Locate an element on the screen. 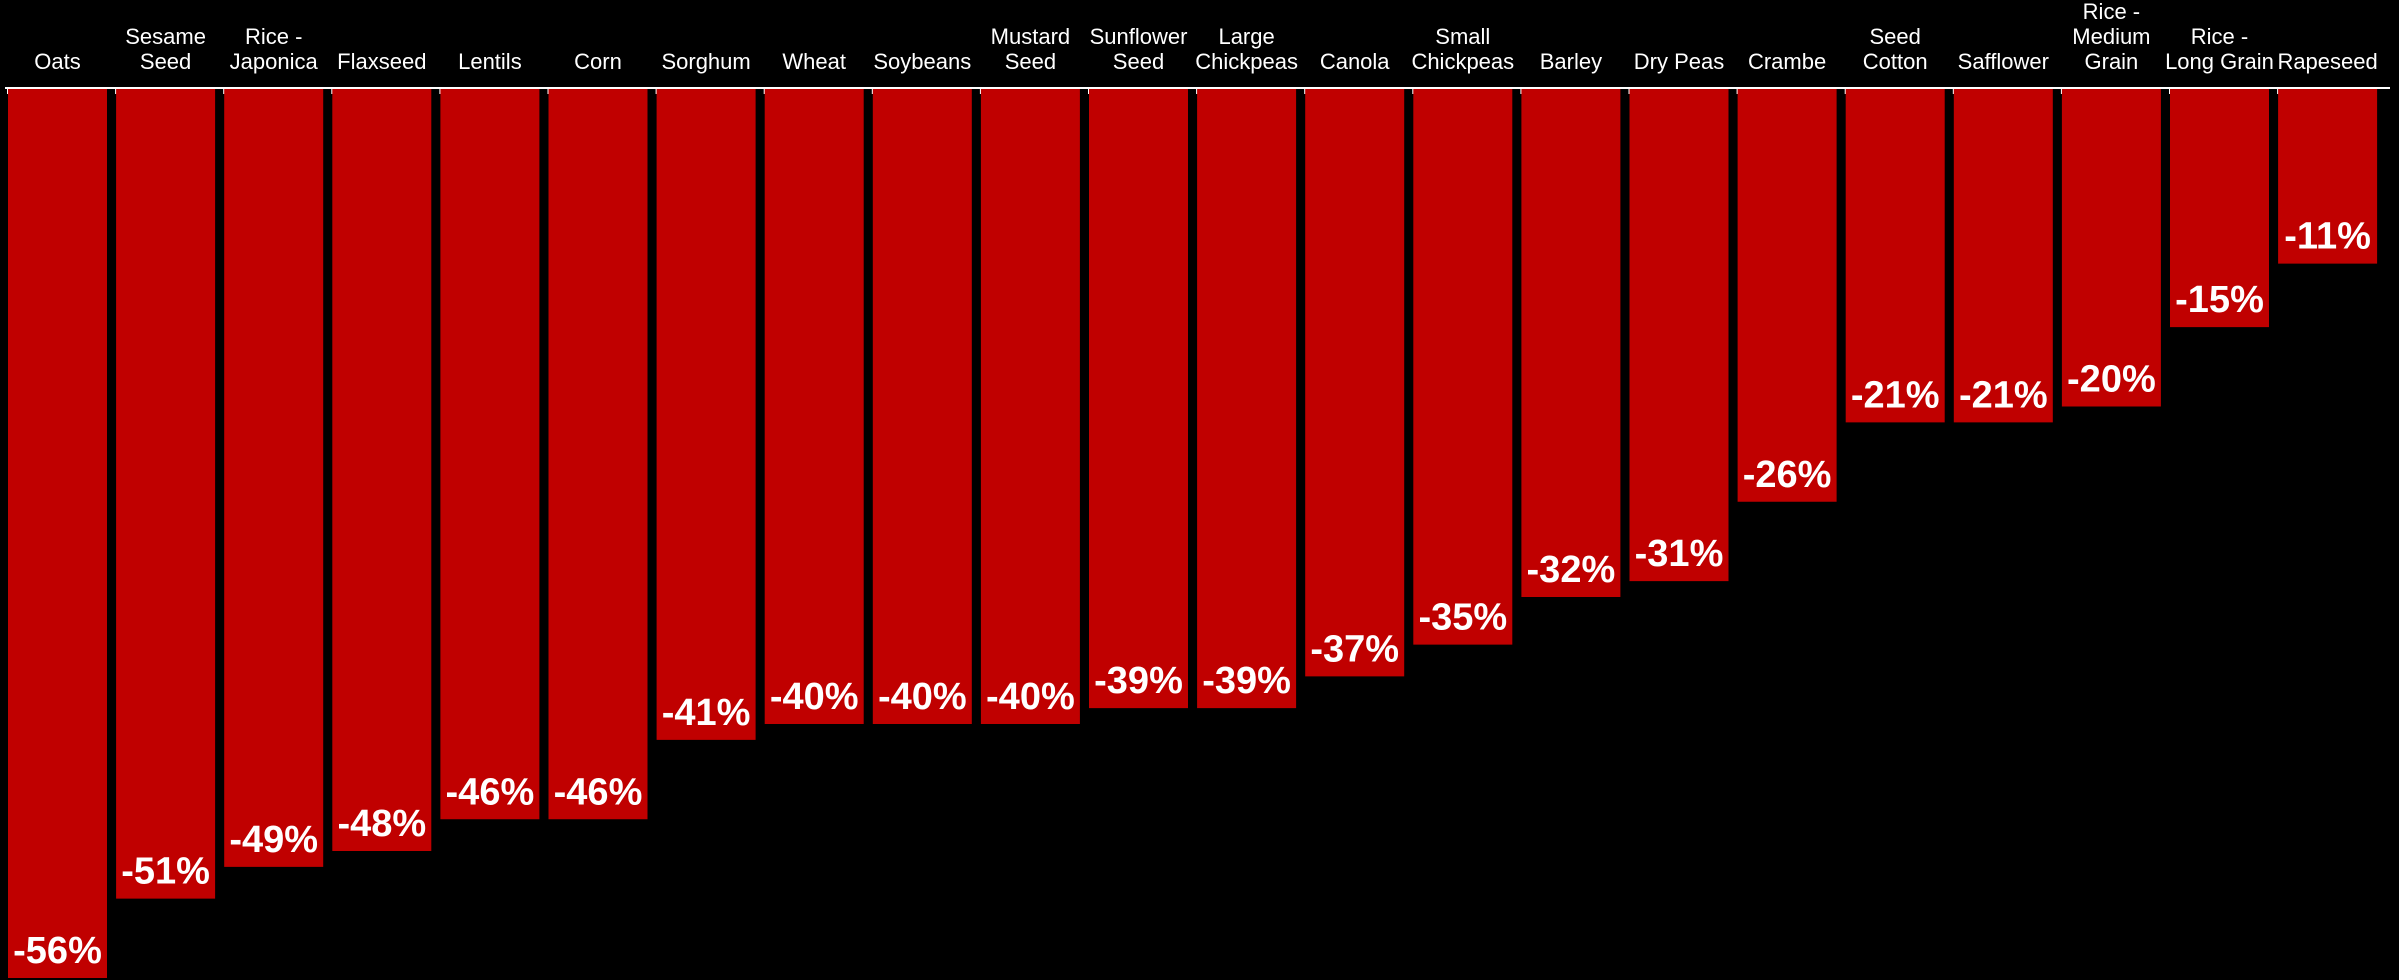 This screenshot has width=2399, height=980. category-label: Lentils is located at coordinates (490, 61).